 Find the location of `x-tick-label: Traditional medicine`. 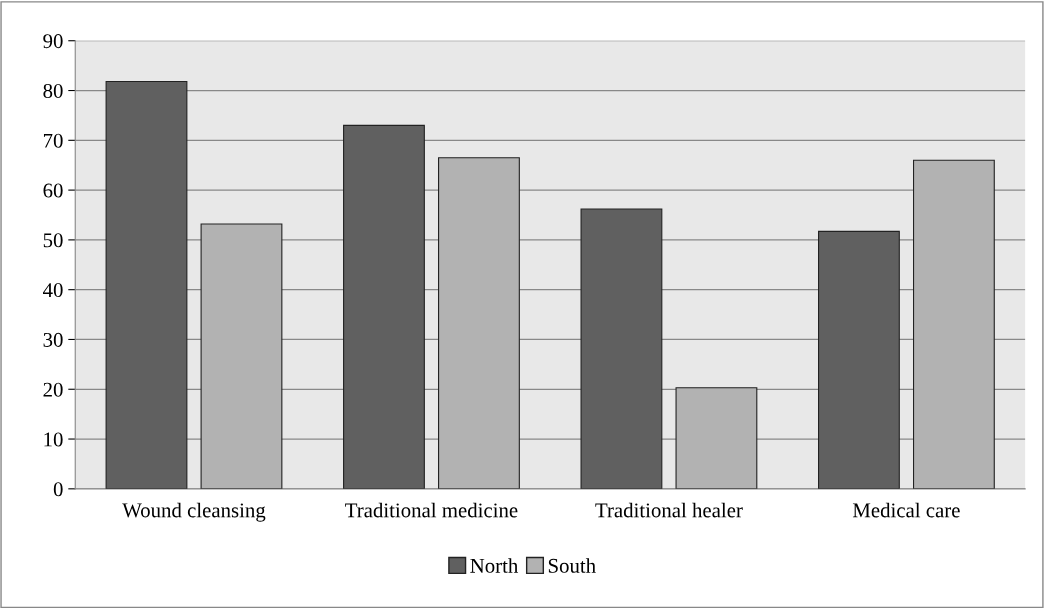

x-tick-label: Traditional medicine is located at coordinates (431, 510).